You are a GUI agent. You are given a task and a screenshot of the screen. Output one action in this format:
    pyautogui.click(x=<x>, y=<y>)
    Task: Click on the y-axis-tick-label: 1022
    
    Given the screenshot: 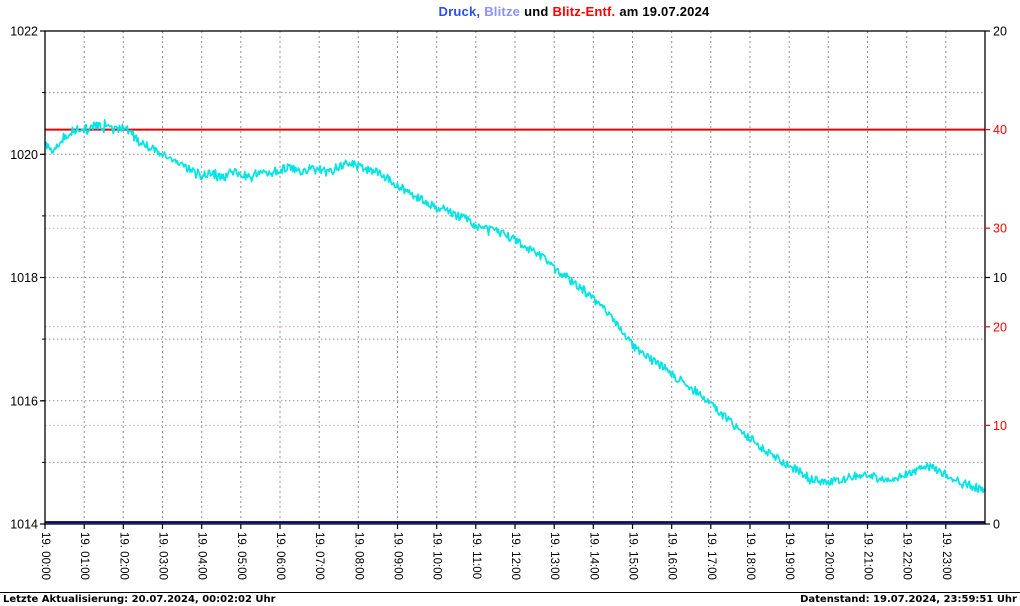 What is the action you would take?
    pyautogui.click(x=24, y=32)
    